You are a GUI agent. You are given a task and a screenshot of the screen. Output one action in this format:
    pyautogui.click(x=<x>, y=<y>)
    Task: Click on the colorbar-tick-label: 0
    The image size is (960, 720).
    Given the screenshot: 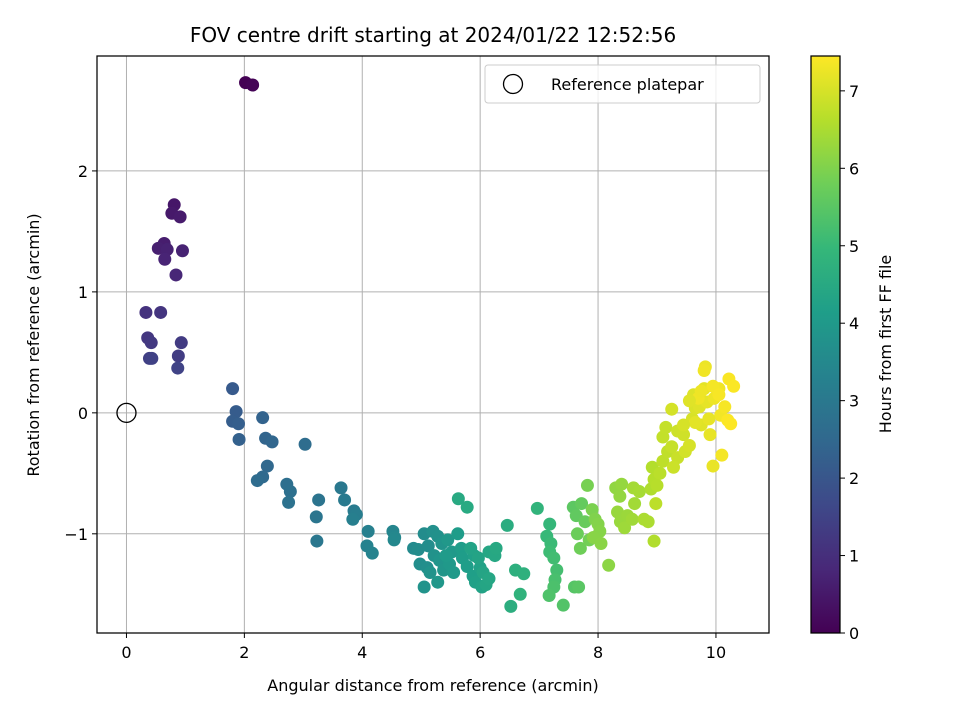 What is the action you would take?
    pyautogui.click(x=854, y=633)
    